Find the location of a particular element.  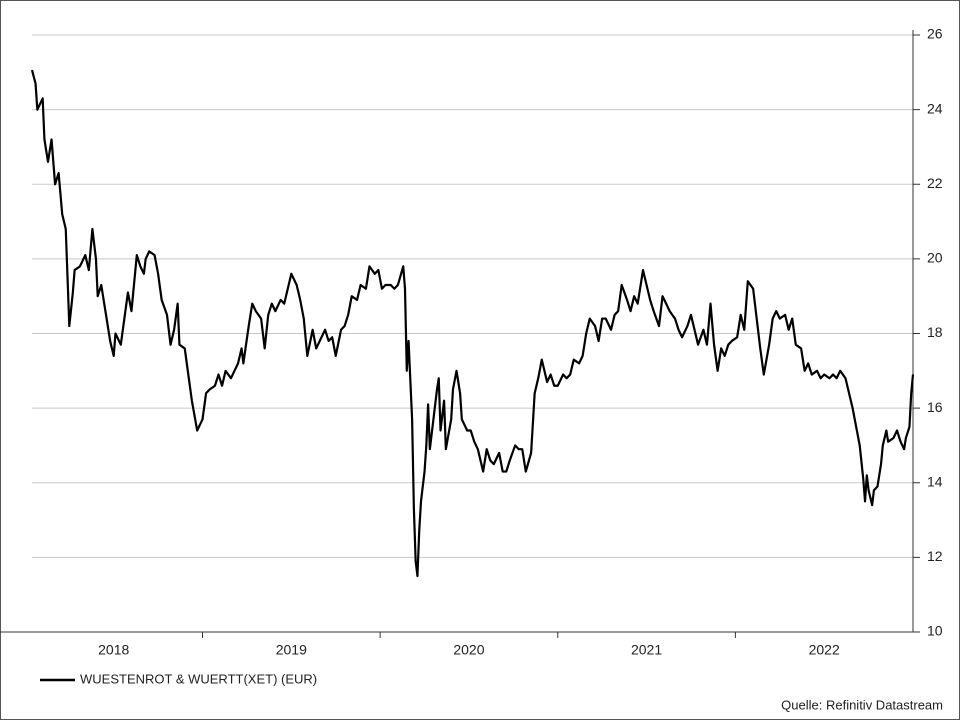

y-tick-label: 18 is located at coordinates (935, 332).